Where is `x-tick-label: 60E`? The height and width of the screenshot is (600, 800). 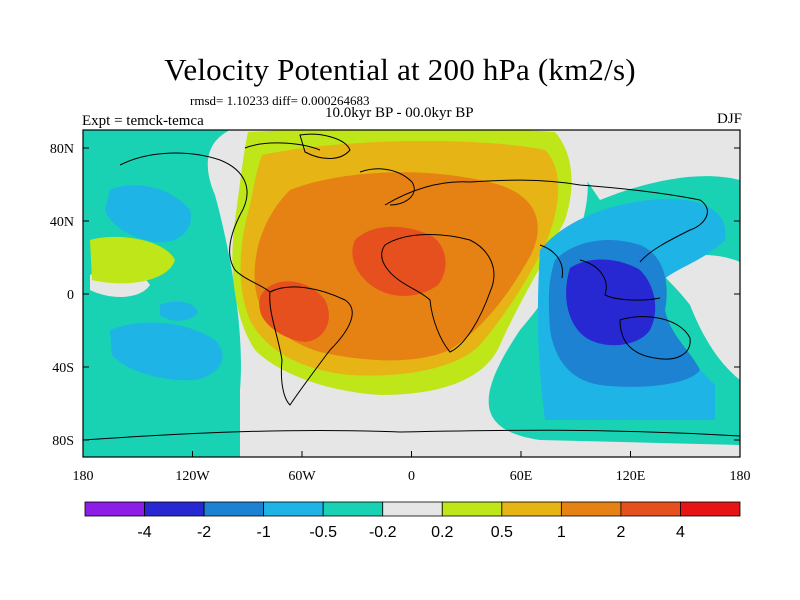
x-tick-label: 60E is located at coordinates (521, 476).